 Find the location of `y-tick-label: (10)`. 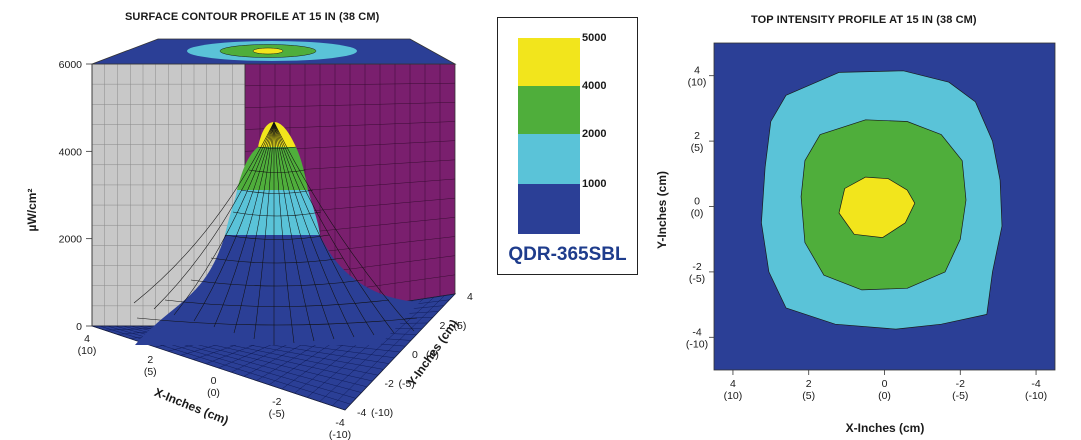

y-tick-label: (10) is located at coordinates (697, 83).